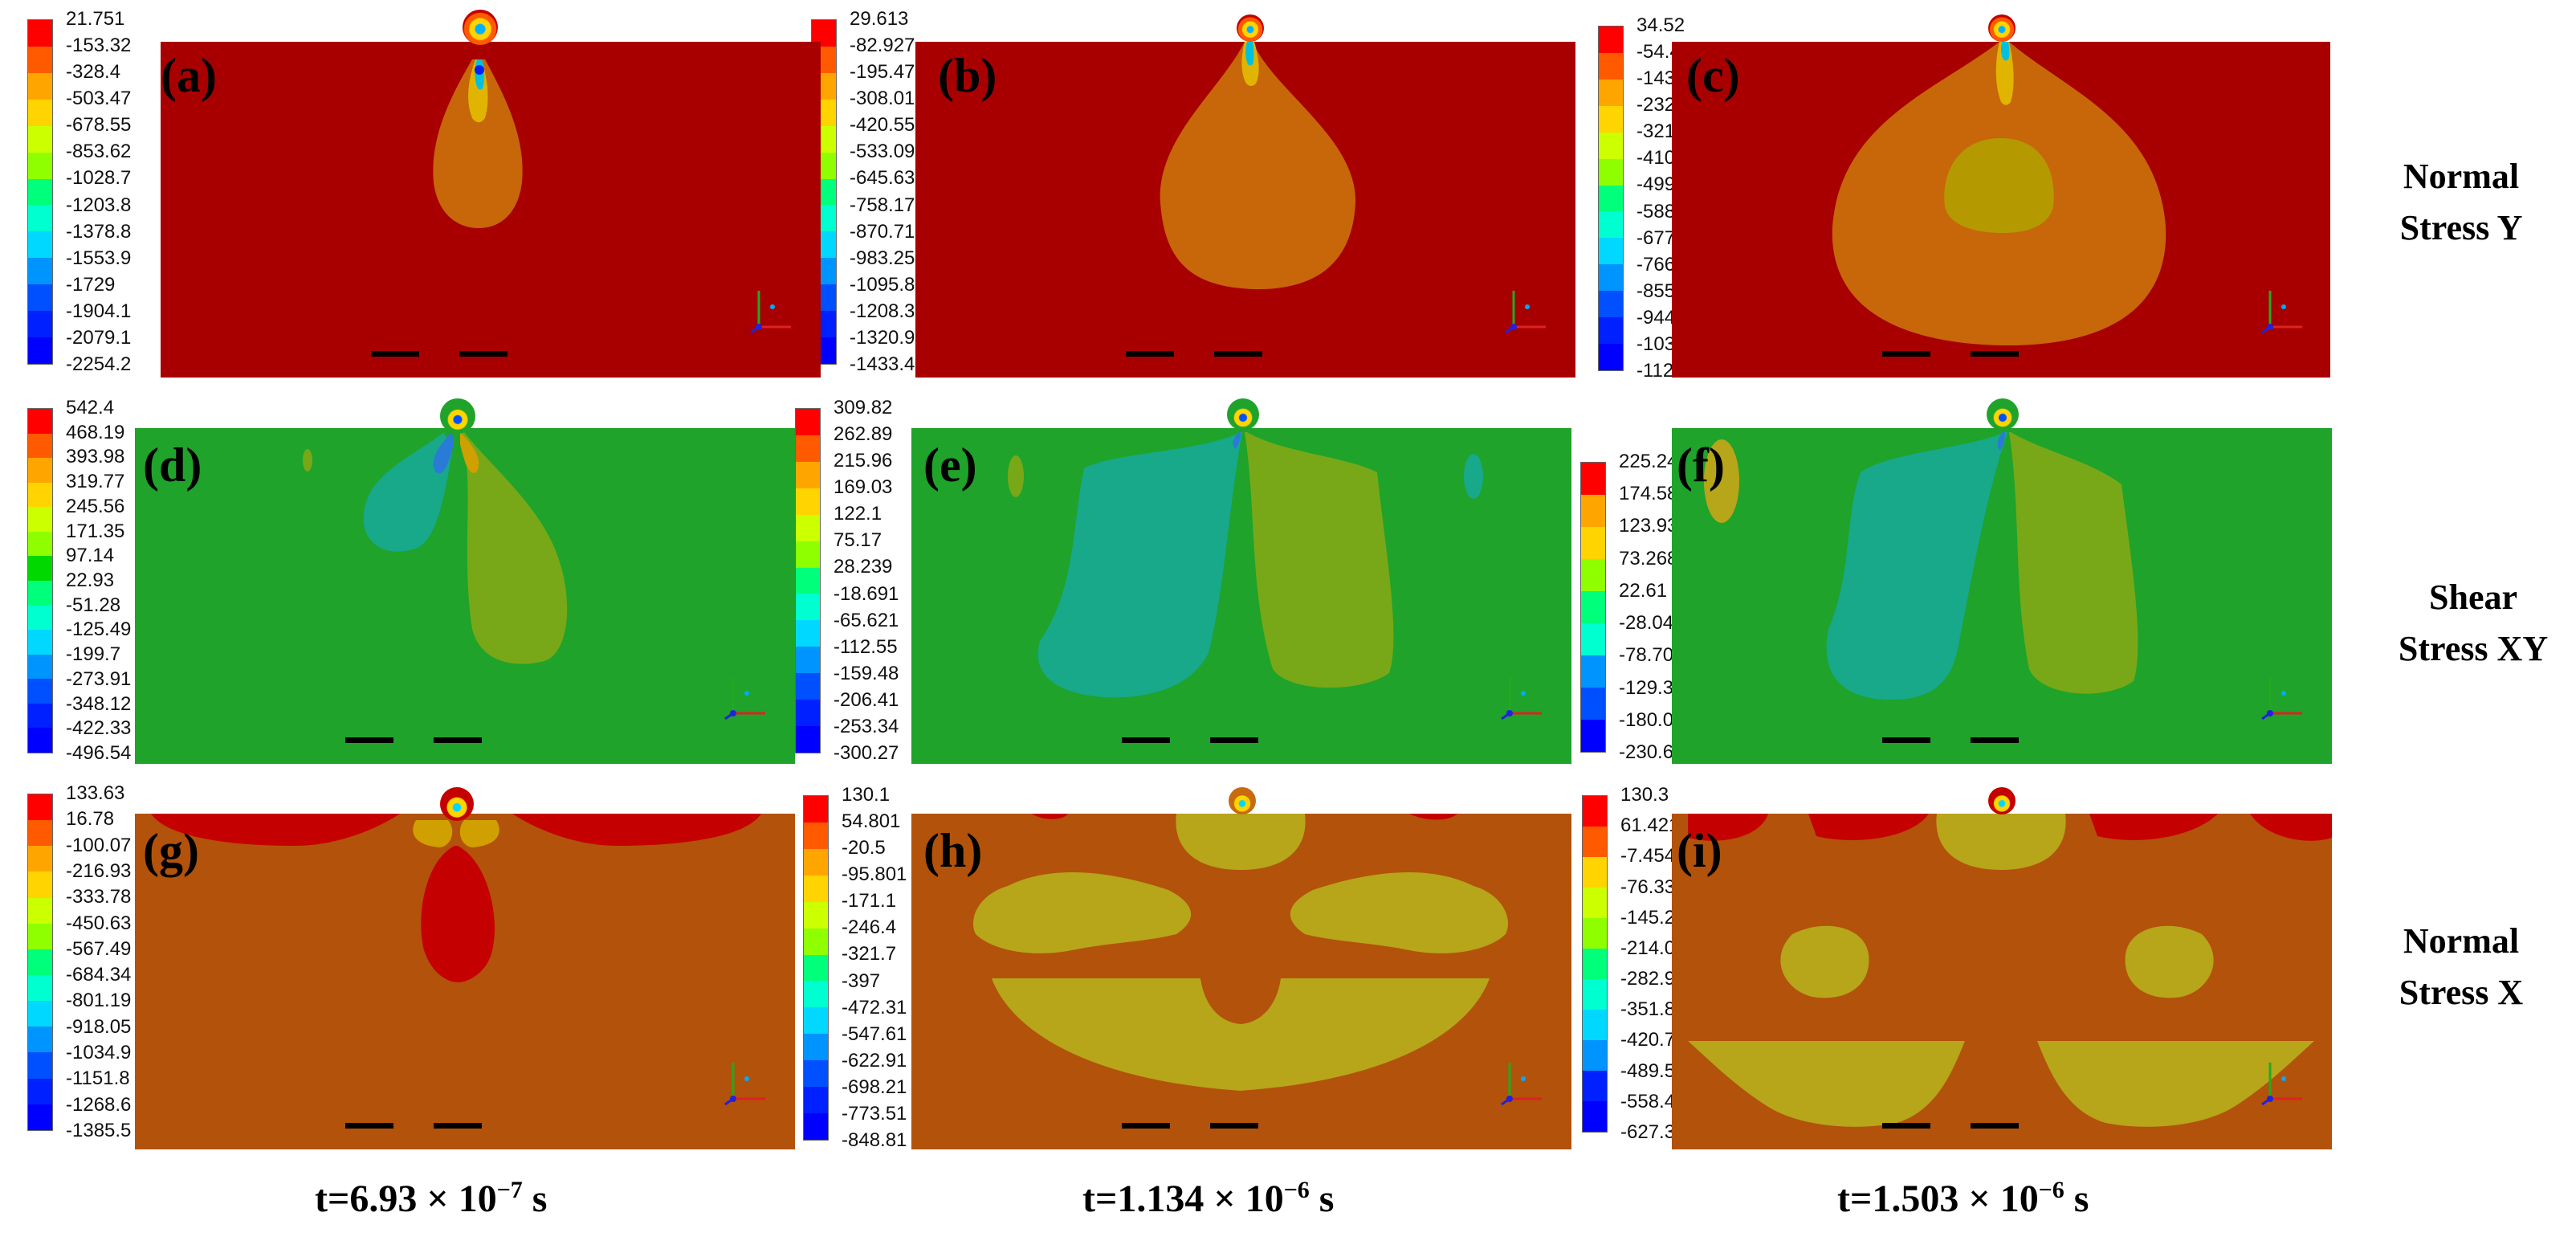 This screenshot has width=2576, height=1245. What do you see at coordinates (99, 152) in the screenshot?
I see `legend-tick-label: -853.62` at bounding box center [99, 152].